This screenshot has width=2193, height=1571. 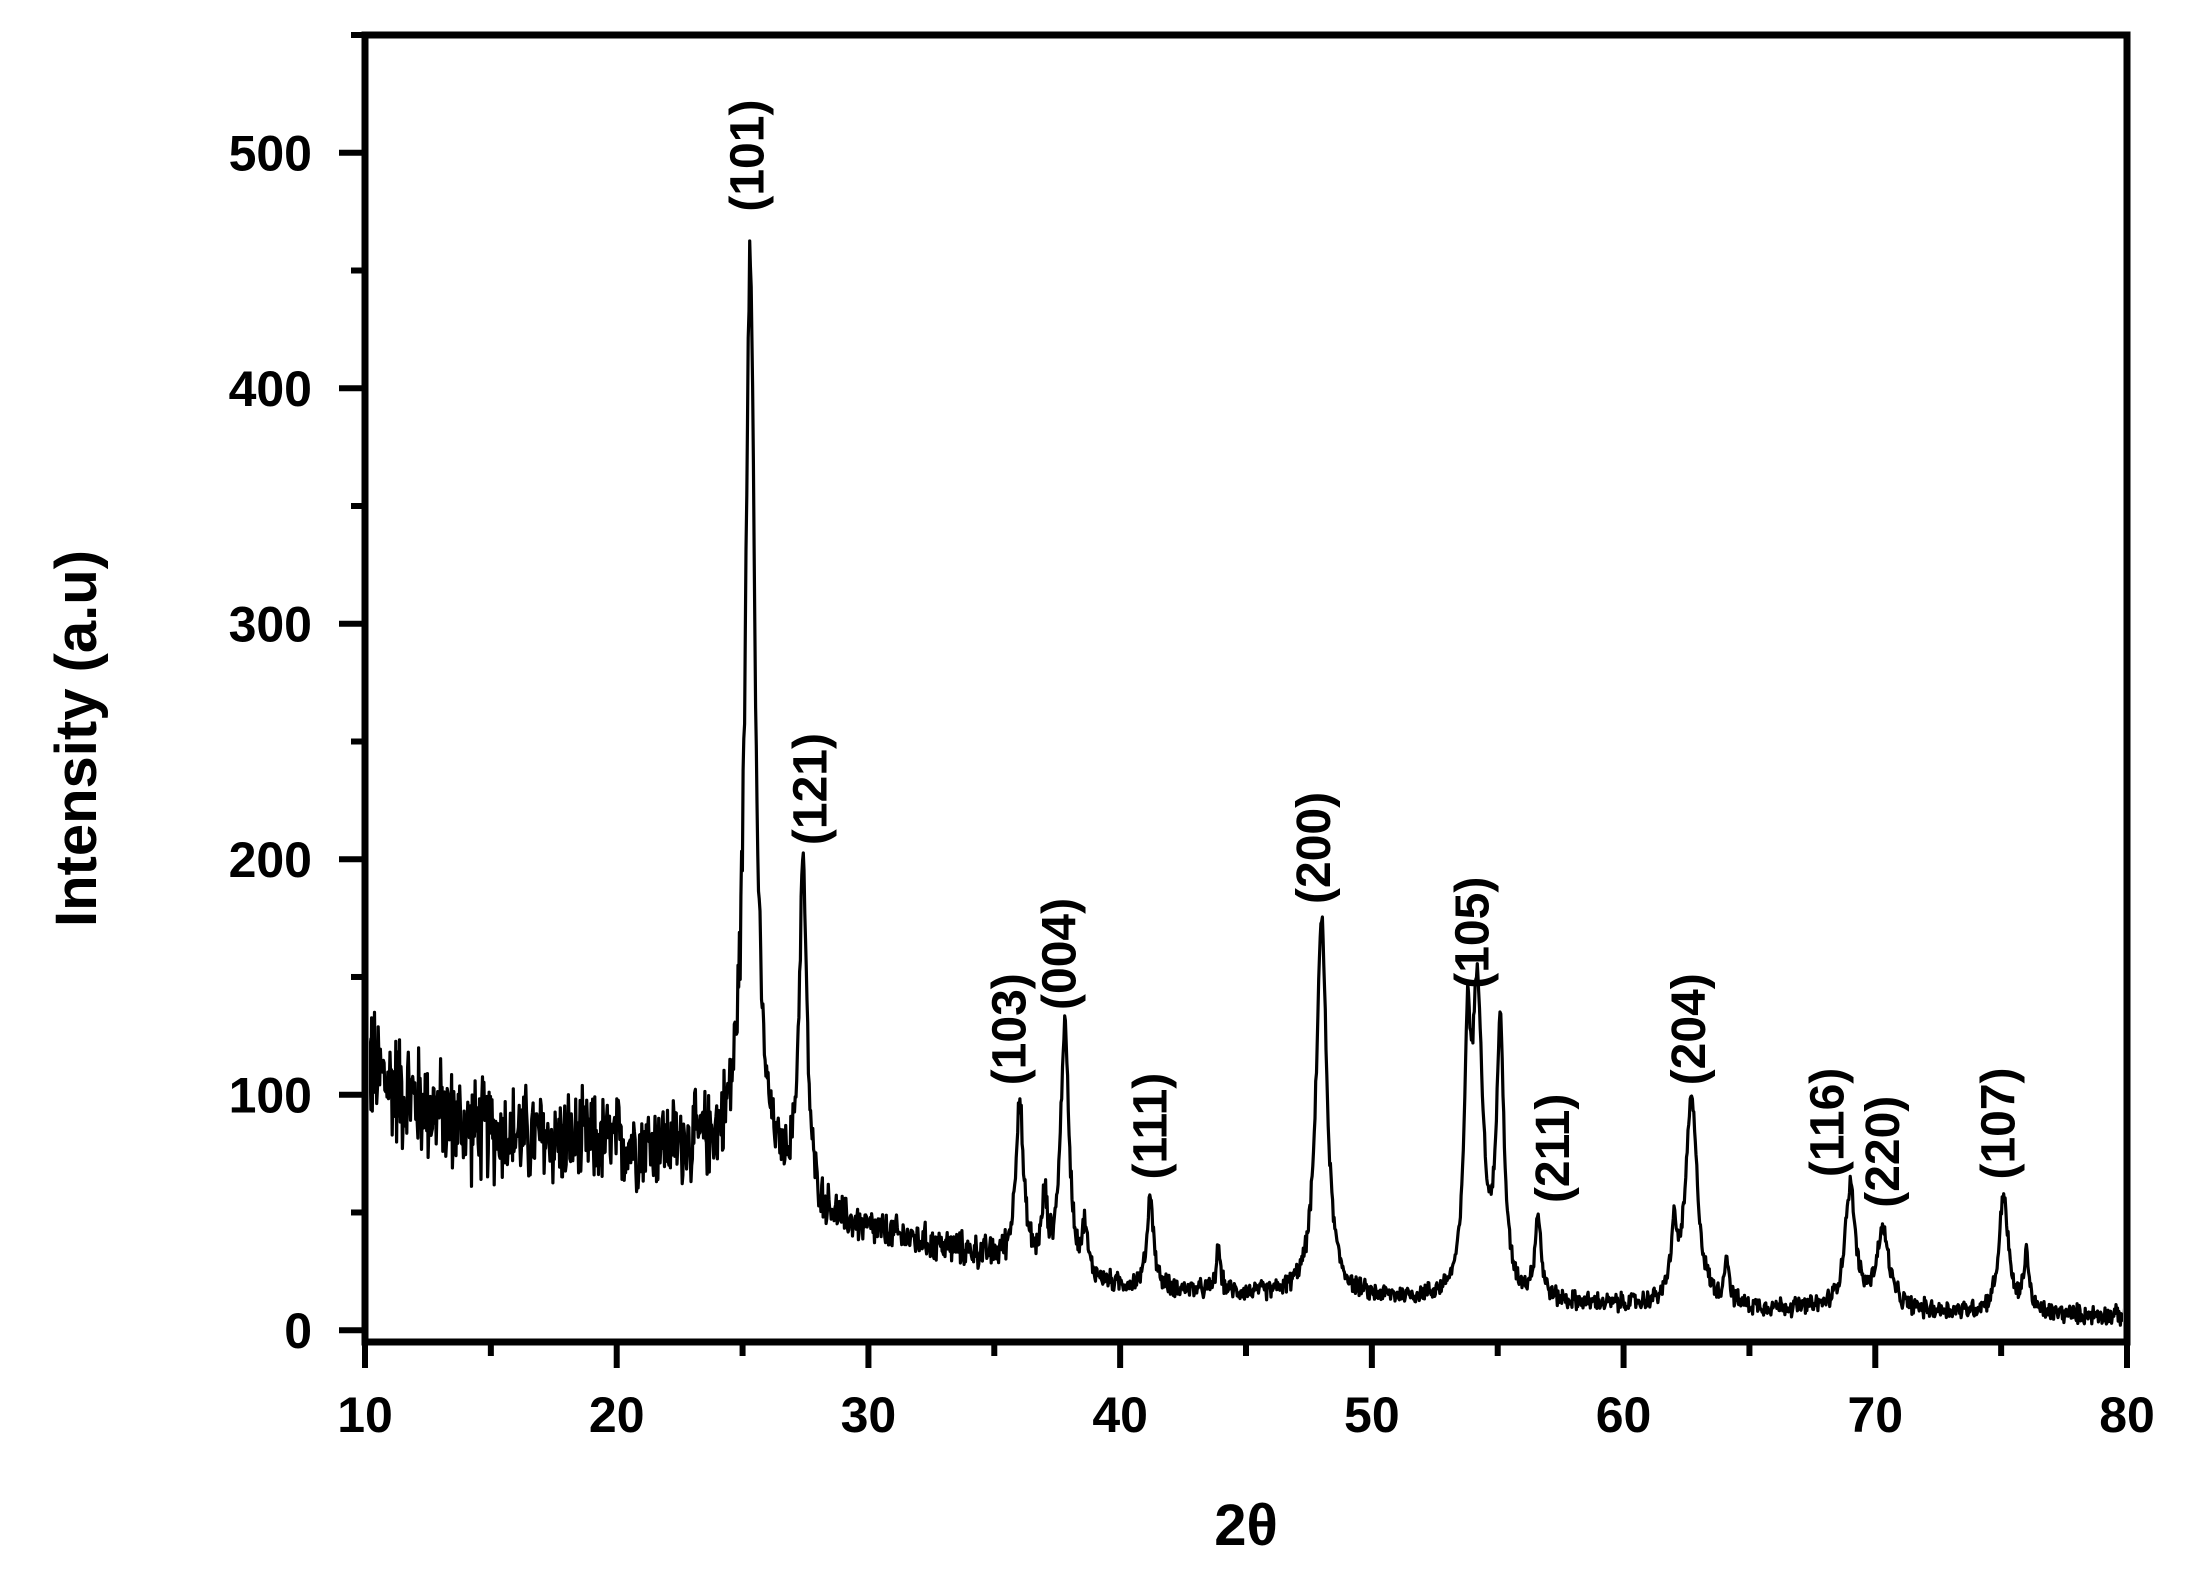 I want to click on y-tick-label: 400, so click(x=270, y=389).